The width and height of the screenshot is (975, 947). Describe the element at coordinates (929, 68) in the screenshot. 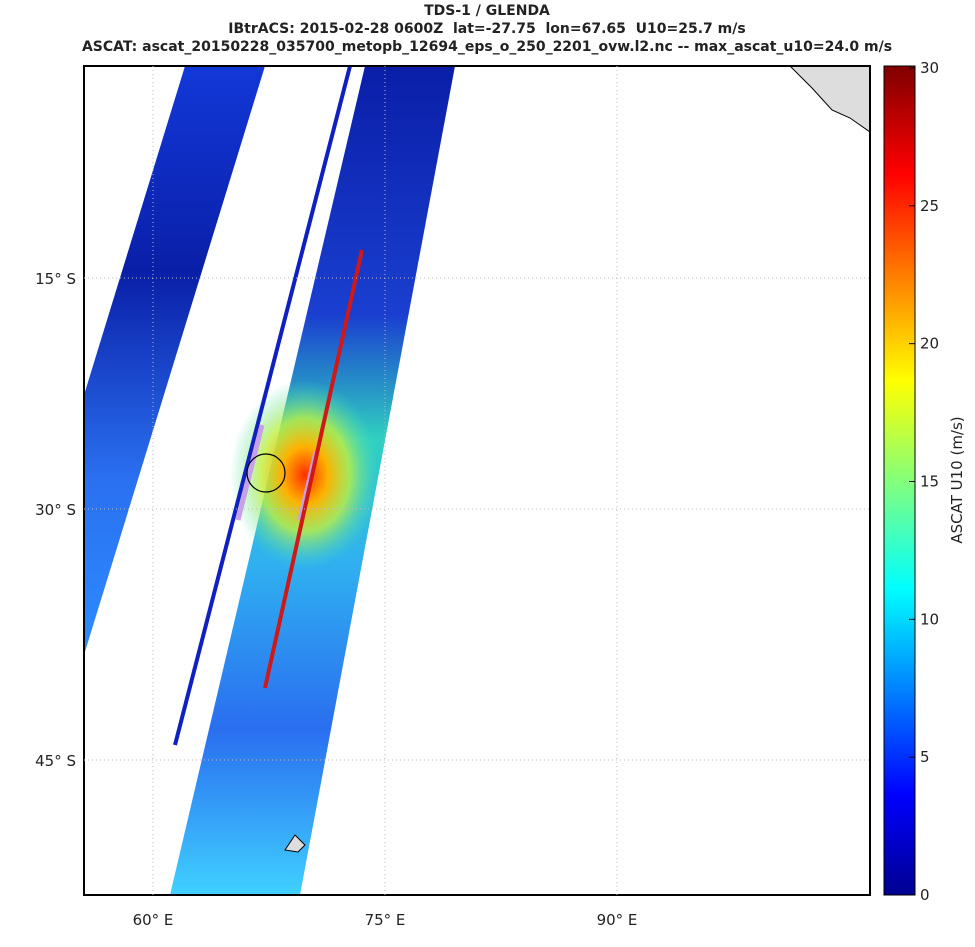

I see `colorbar-tick-label: 30` at that location.